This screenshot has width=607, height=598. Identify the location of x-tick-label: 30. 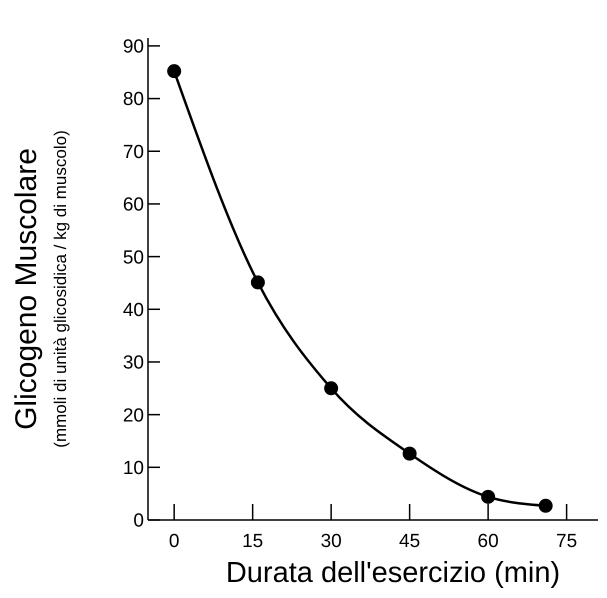
(331, 541).